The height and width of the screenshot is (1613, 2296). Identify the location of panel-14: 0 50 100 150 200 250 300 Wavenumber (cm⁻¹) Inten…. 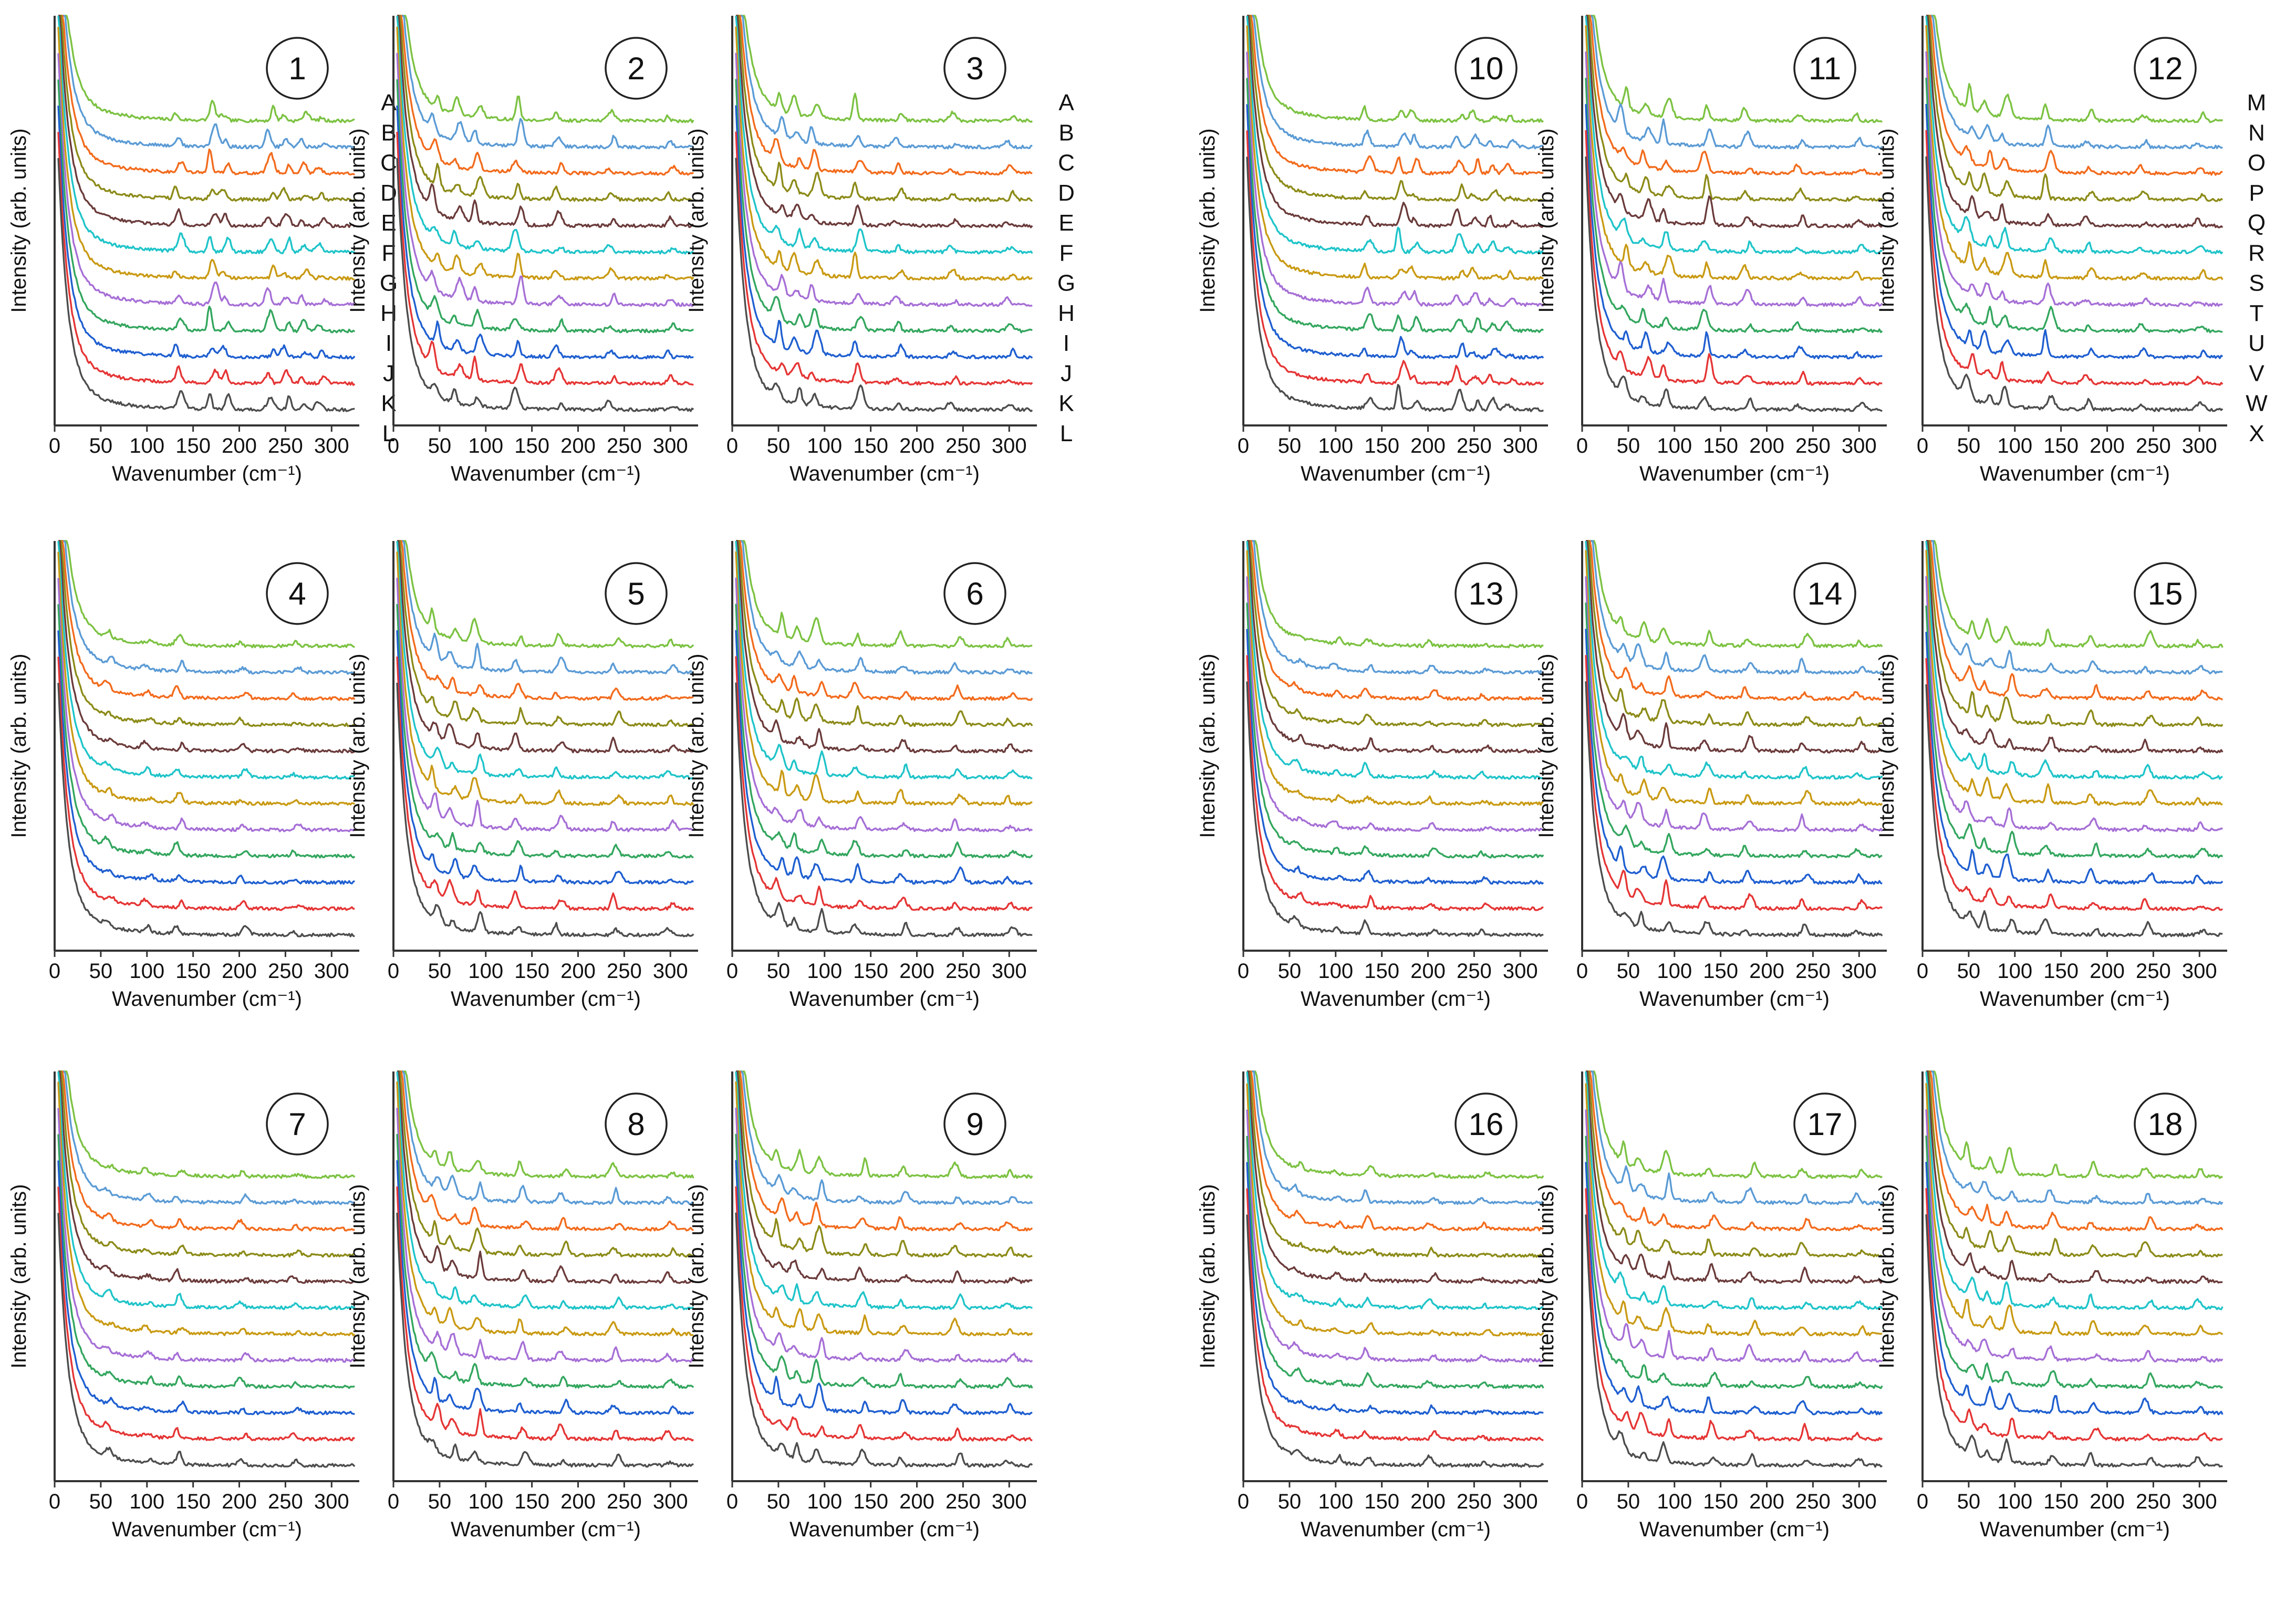
(1711, 775).